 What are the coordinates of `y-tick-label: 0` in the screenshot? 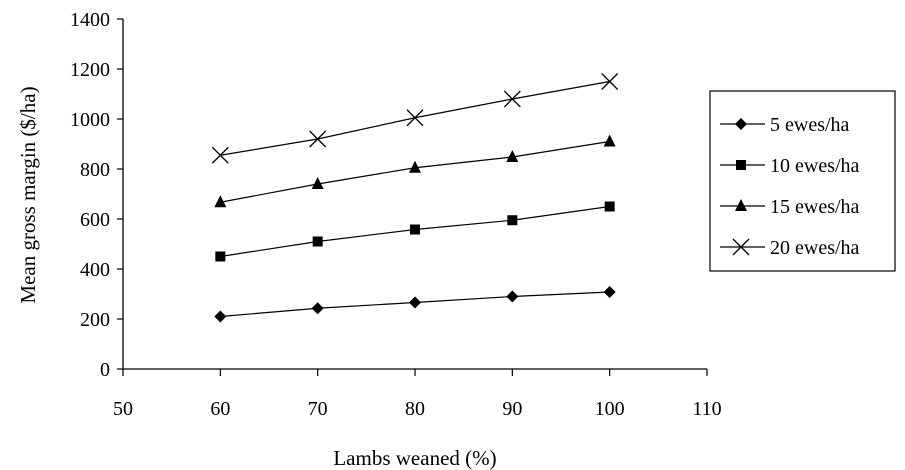 It's located at (105, 370).